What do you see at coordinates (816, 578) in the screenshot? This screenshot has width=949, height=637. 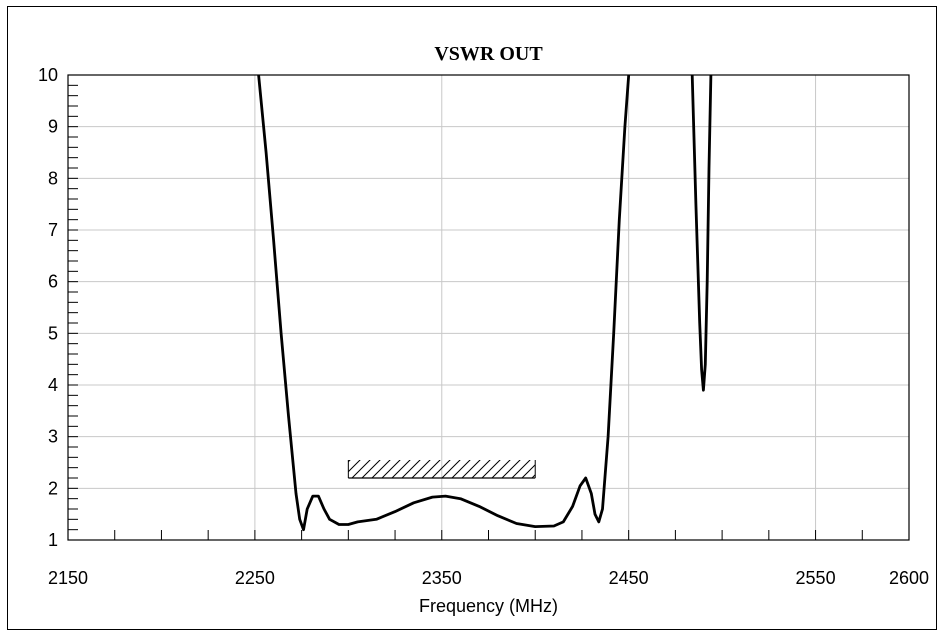 I see `x-tick-label: 2550` at bounding box center [816, 578].